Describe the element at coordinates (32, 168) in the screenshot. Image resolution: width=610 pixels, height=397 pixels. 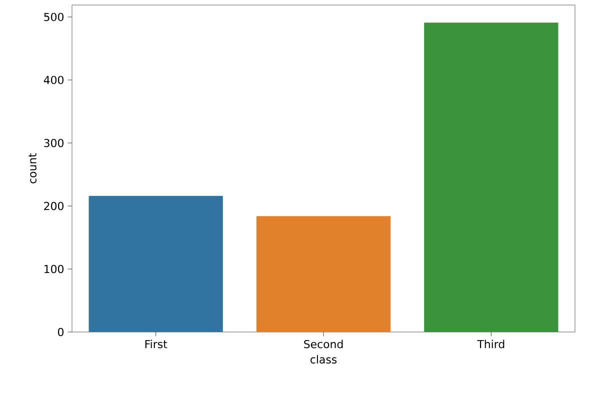
I see `y-axis-title: count` at that location.